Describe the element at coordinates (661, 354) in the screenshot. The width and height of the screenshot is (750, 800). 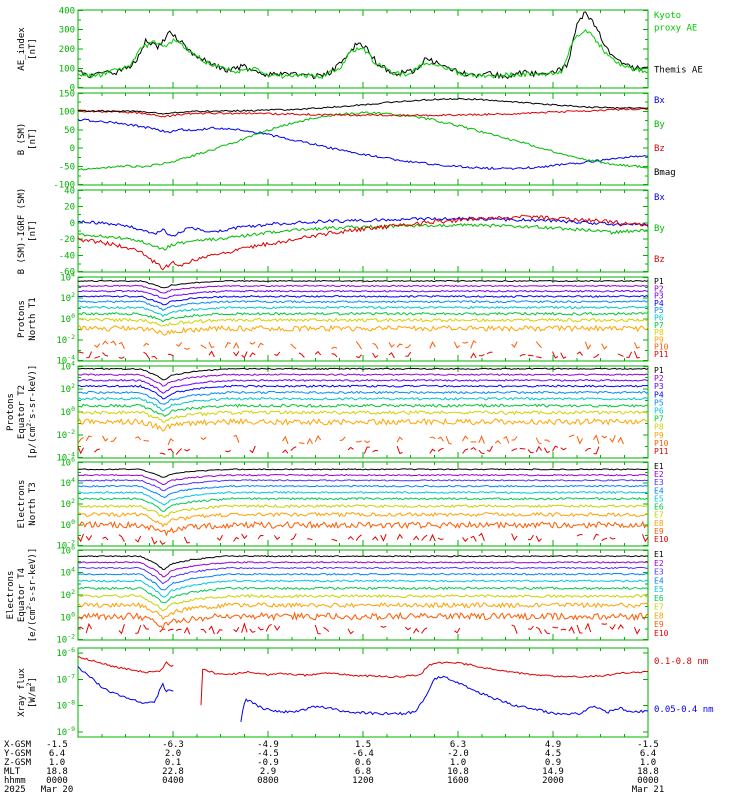
I see `legend-P11: P11` at that location.